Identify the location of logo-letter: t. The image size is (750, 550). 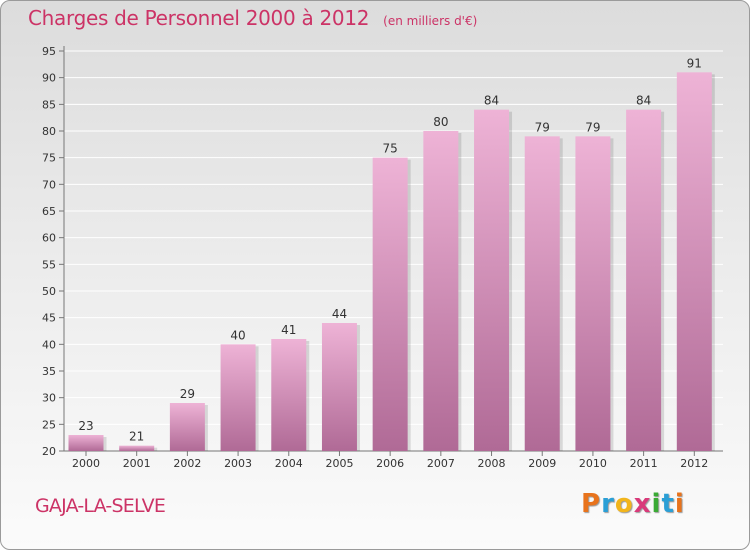
(668, 504).